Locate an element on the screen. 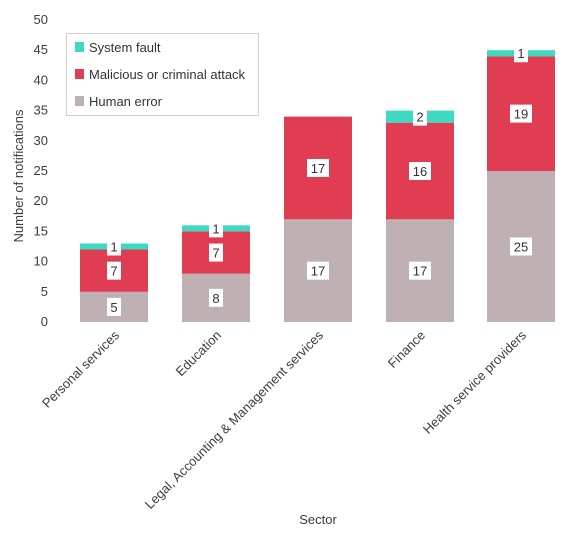  y-axis-title: Number of notifications is located at coordinates (18, 175).